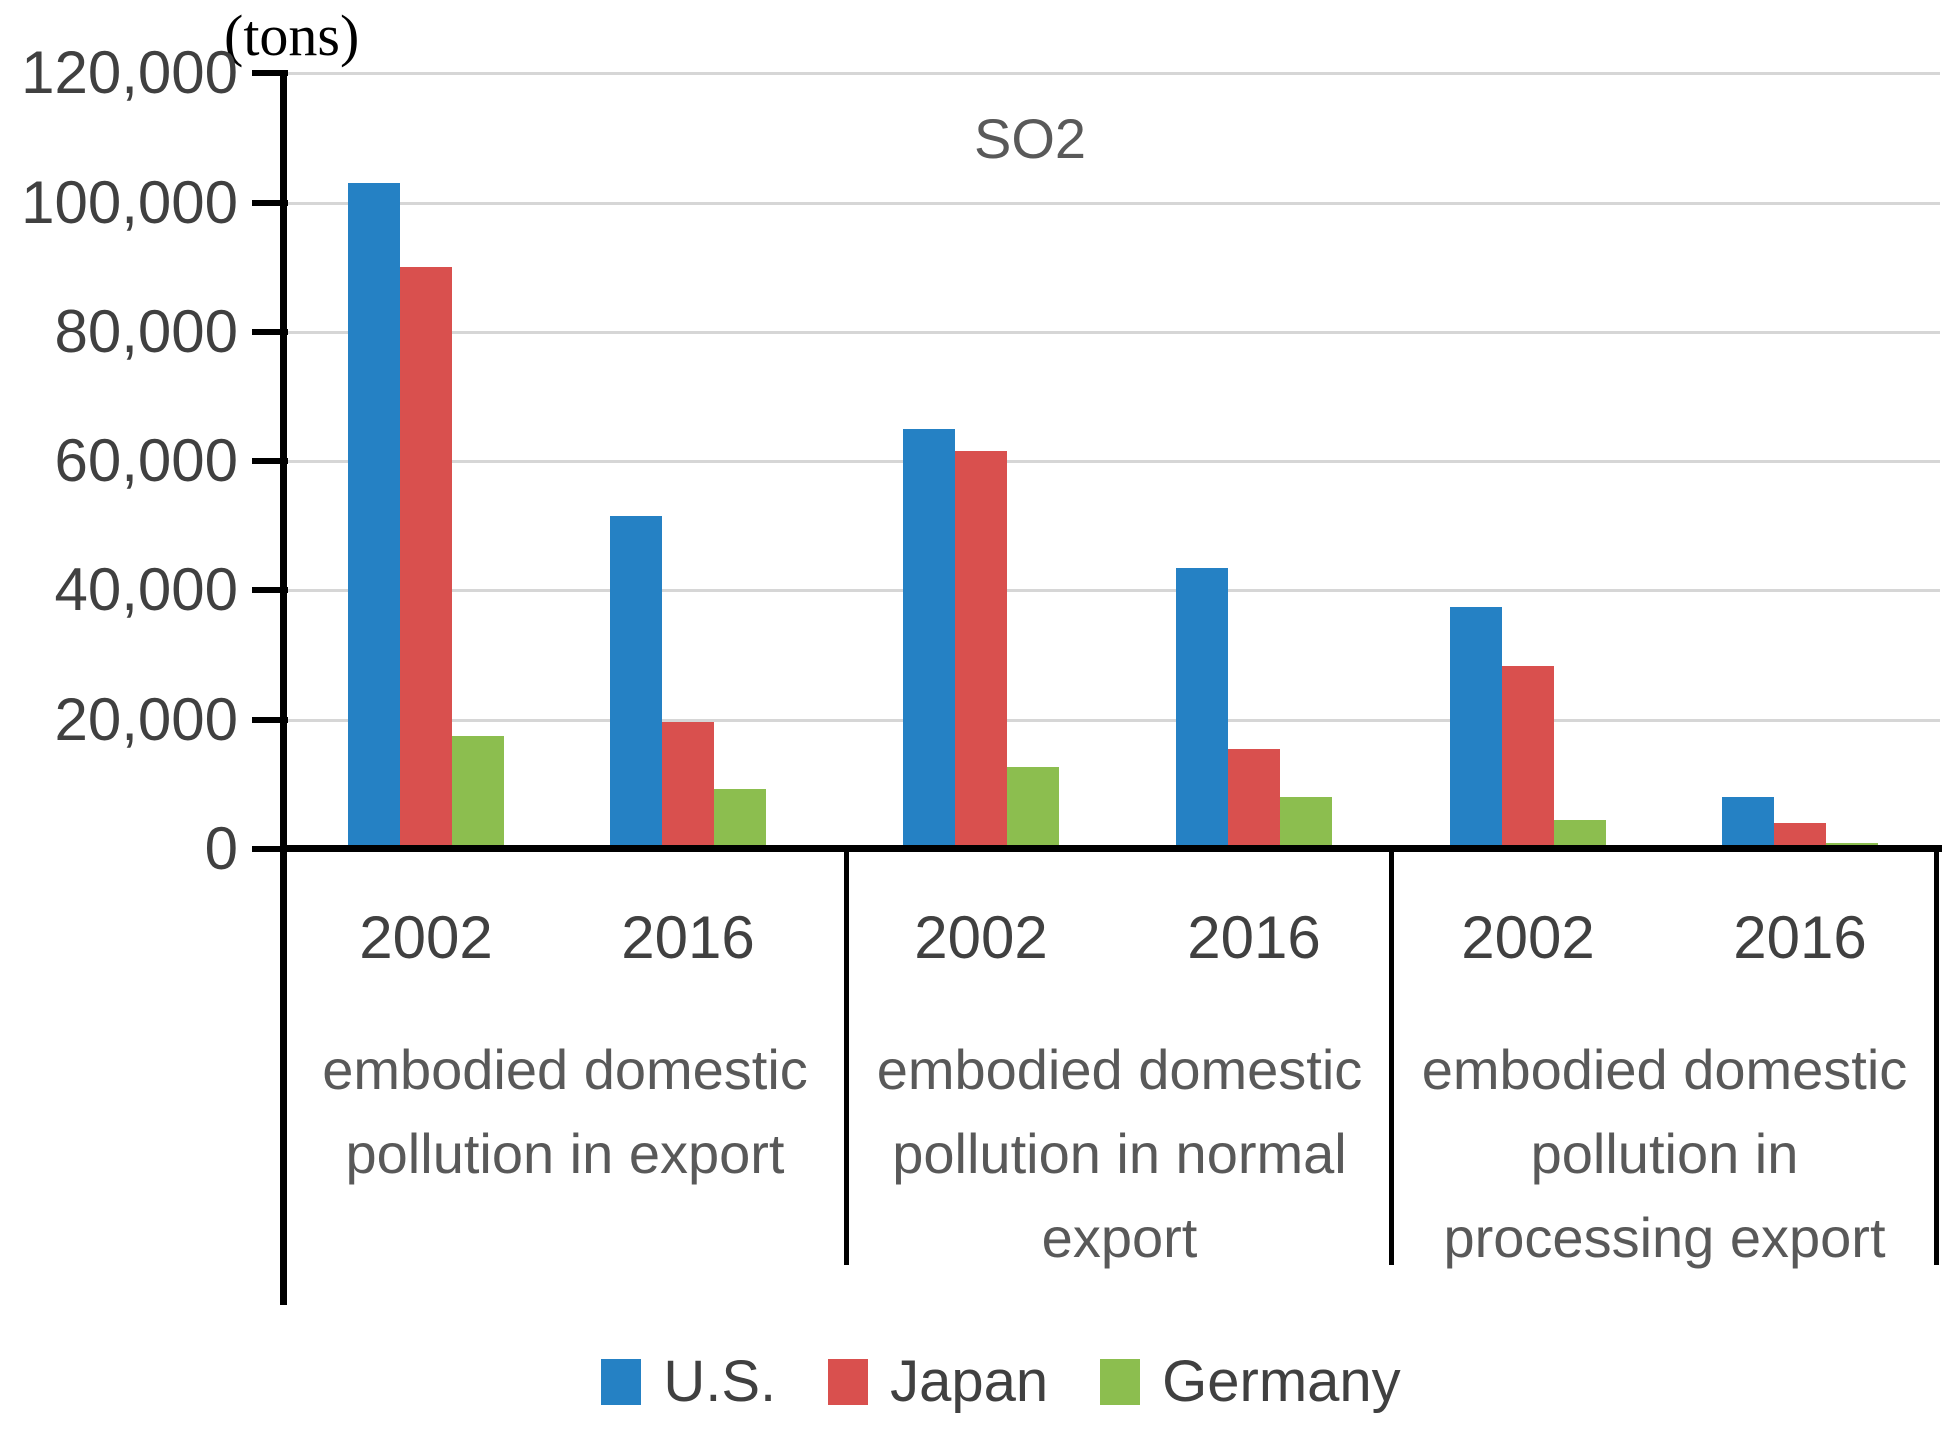 The image size is (1954, 1430). What do you see at coordinates (283, 687) in the screenshot?
I see `y-axis-line` at bounding box center [283, 687].